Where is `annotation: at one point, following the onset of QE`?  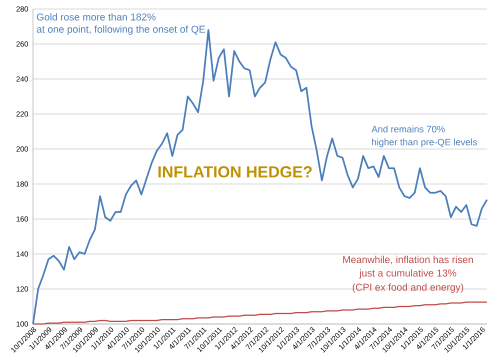
annotation: at one point, following the onset of QE is located at coordinates (120, 30).